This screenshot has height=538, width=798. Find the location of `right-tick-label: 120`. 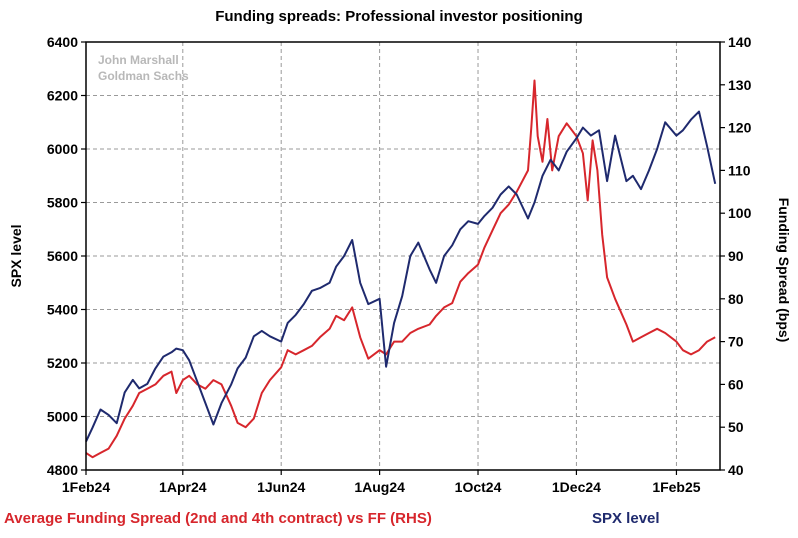

right-tick-label: 120 is located at coordinates (740, 128).